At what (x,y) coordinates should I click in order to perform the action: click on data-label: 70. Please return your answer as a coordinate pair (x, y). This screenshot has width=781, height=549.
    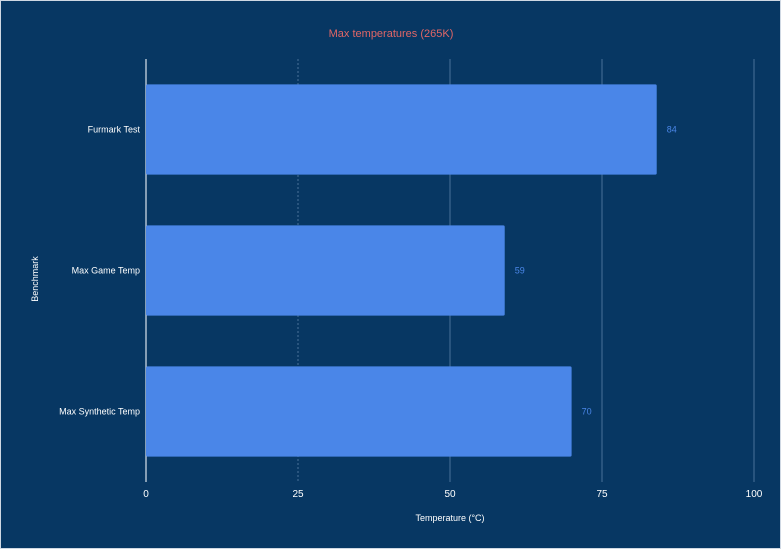
    Looking at the image, I should click on (587, 412).